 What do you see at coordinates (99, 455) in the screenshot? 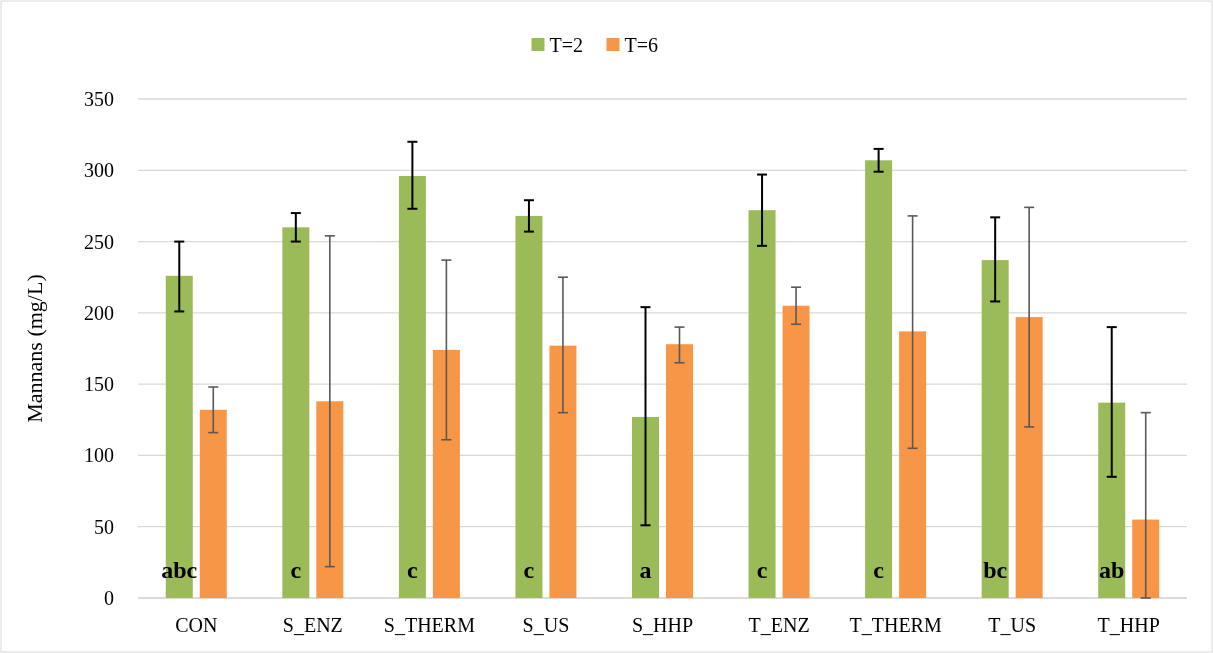
I see `y-tick-label: 100` at bounding box center [99, 455].